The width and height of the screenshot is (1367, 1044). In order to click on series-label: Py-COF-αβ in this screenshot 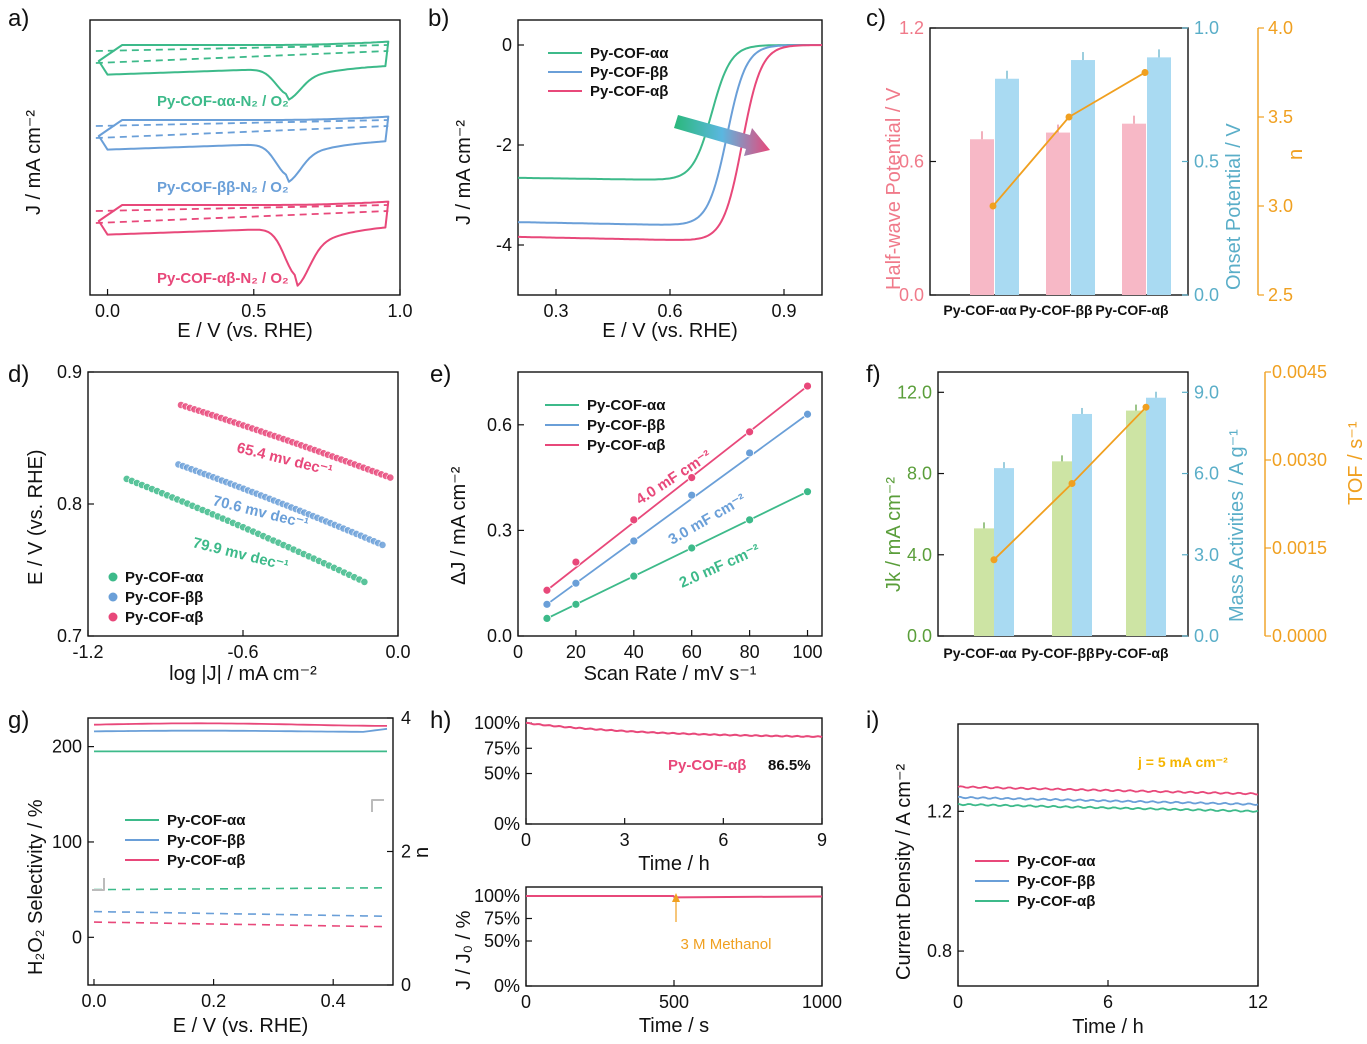, I will do `click(707, 765)`.